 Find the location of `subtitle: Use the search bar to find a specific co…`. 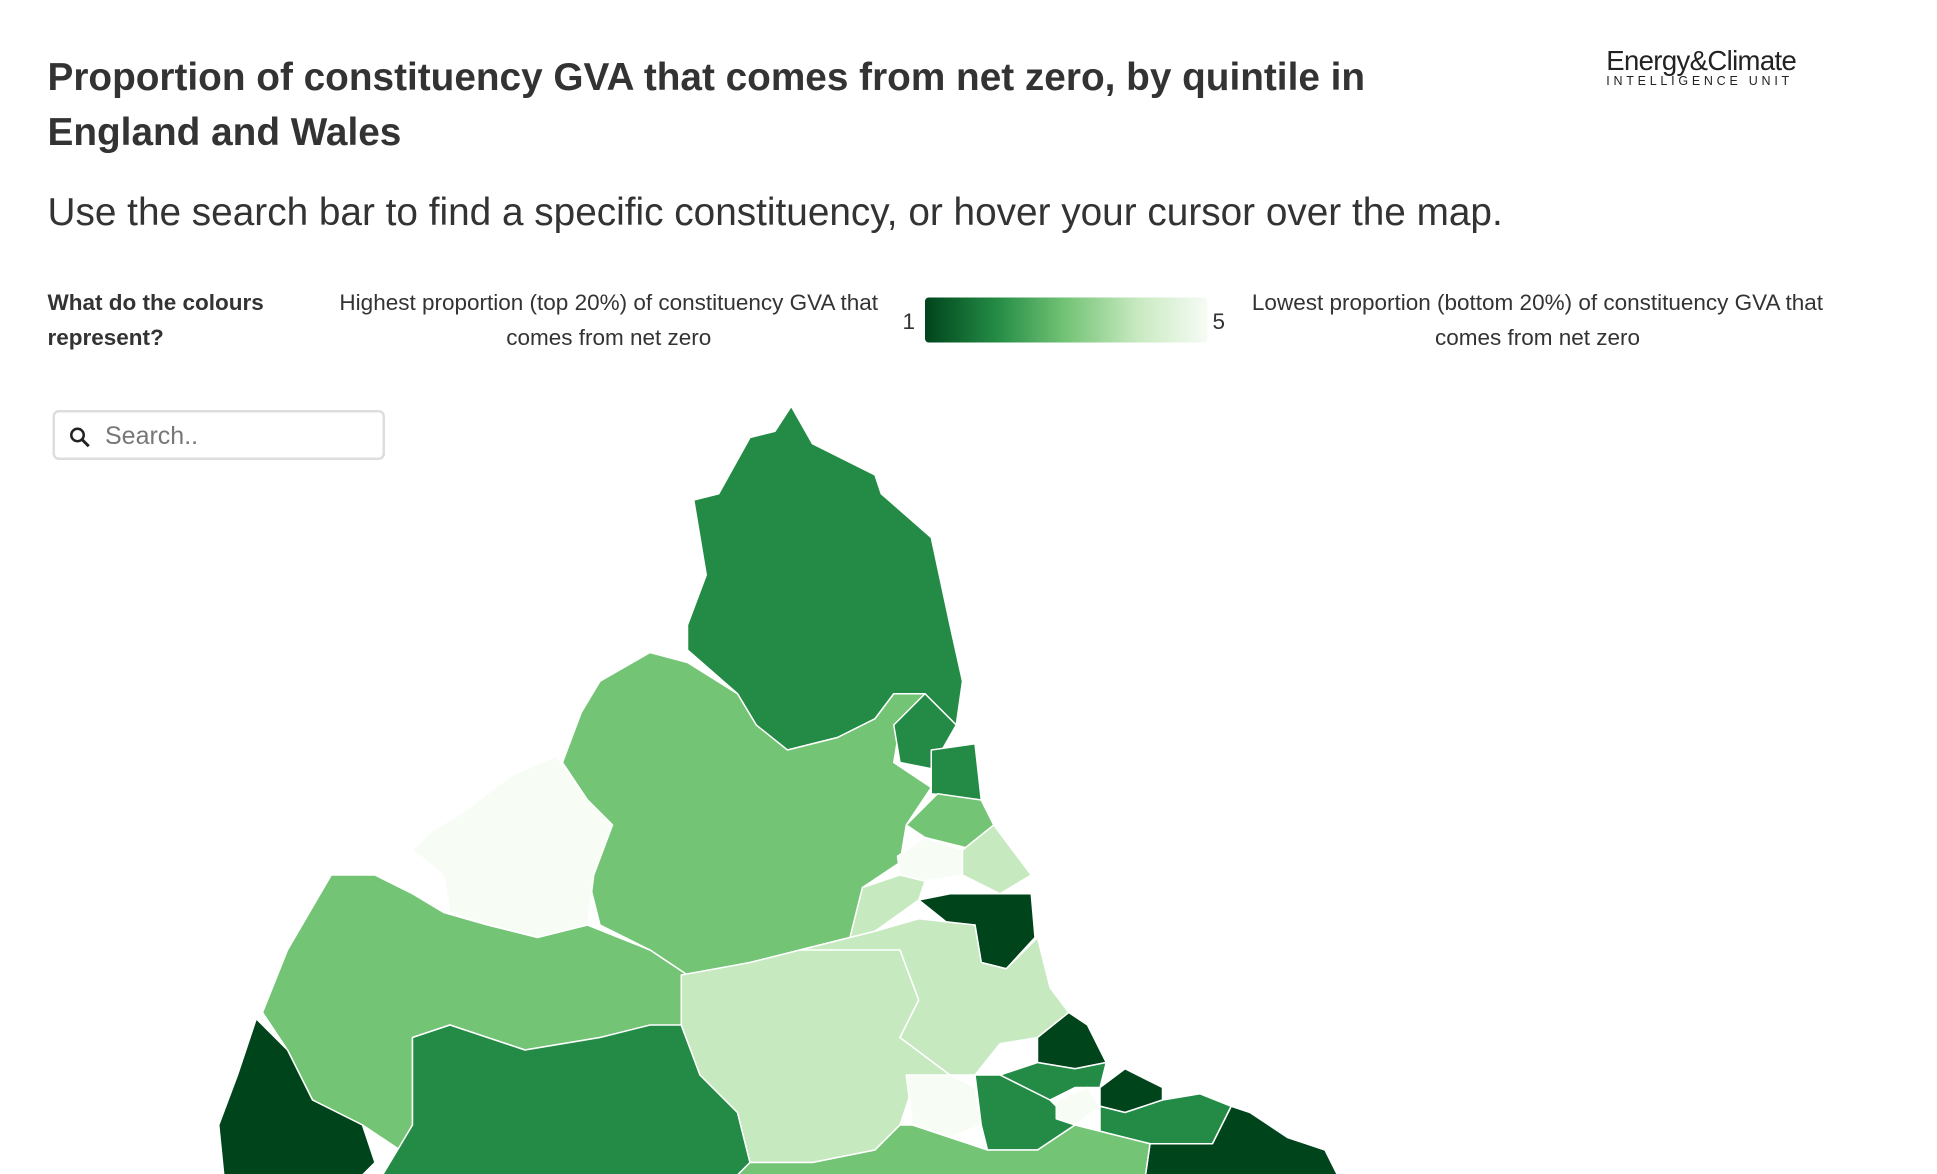

subtitle: Use the search bar to find a specific co… is located at coordinates (775, 212).